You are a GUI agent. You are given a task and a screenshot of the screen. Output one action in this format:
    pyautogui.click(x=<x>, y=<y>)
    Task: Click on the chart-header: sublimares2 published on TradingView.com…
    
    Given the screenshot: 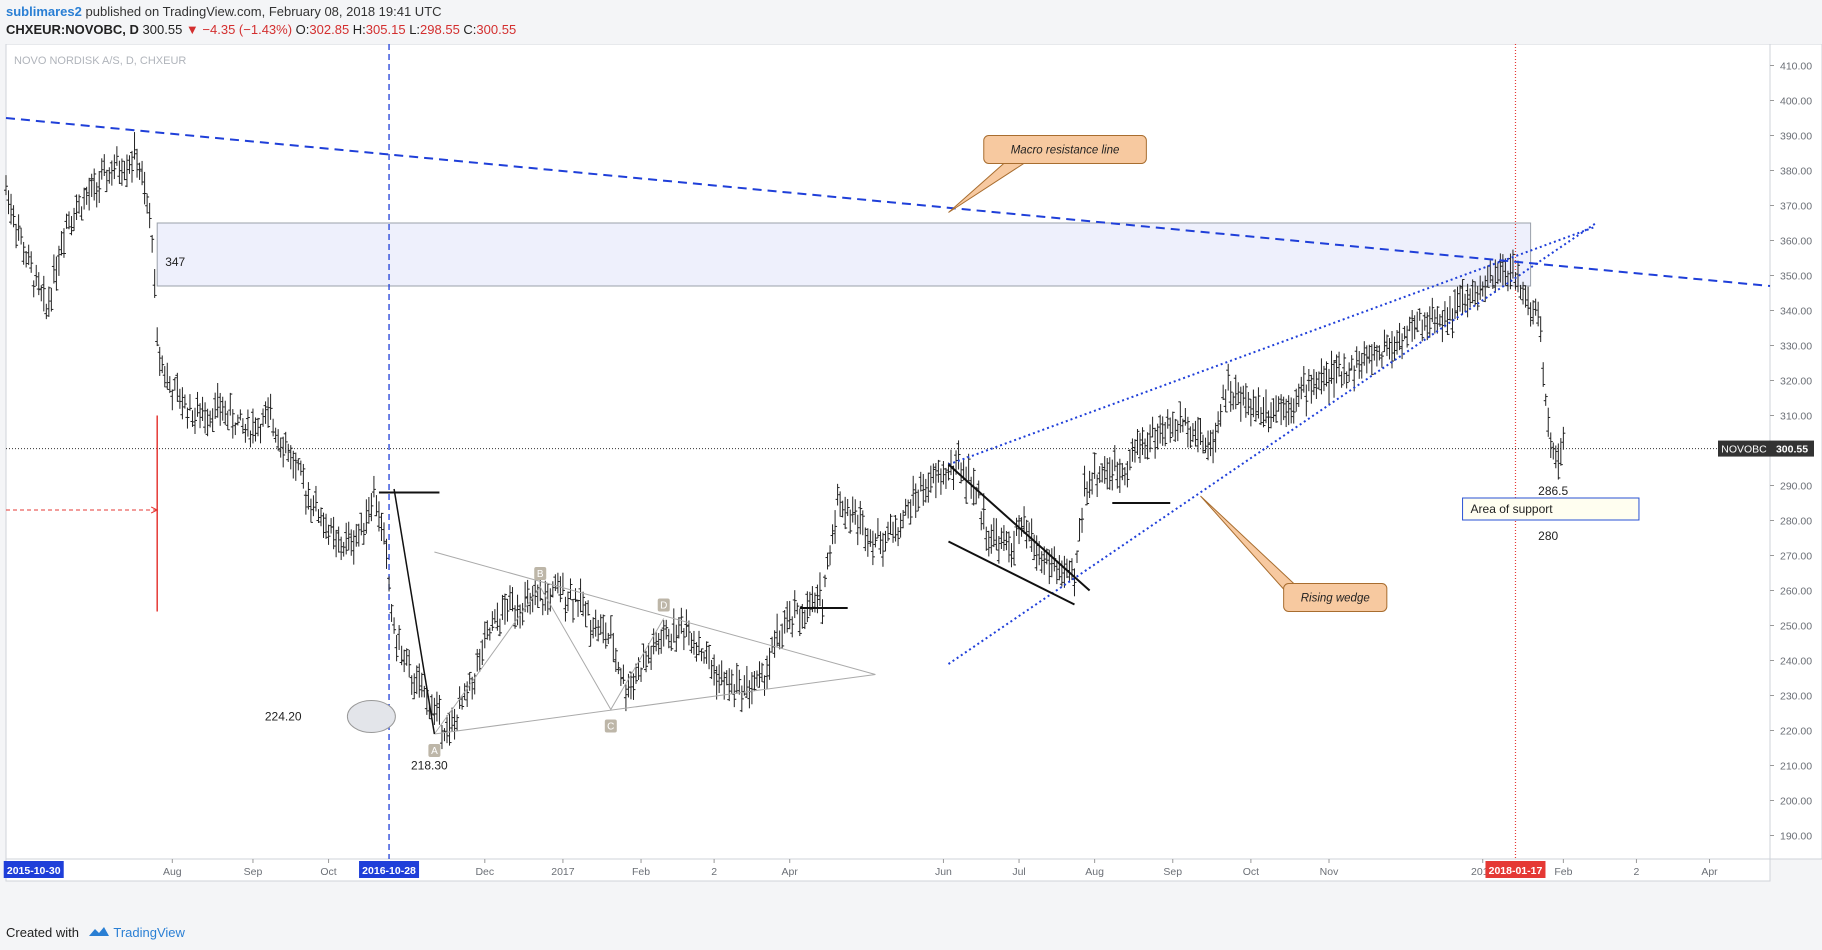 What is the action you would take?
    pyautogui.click(x=911, y=22)
    